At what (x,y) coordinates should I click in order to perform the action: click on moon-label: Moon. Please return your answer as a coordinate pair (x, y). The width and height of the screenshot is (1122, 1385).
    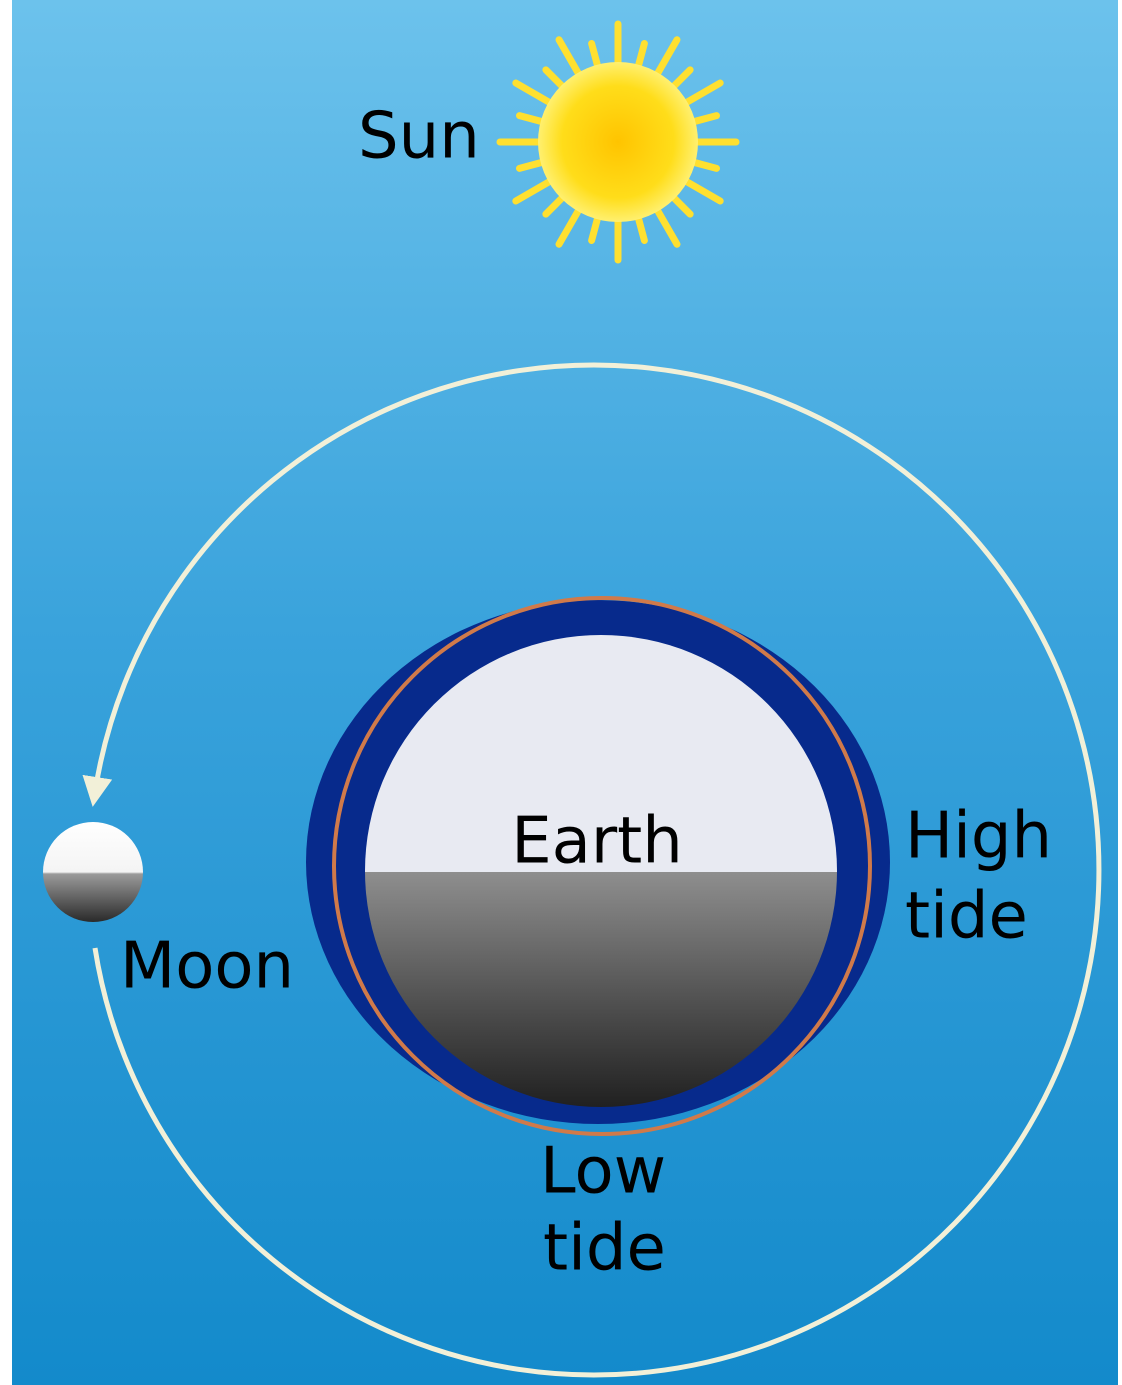
    Looking at the image, I should click on (207, 967).